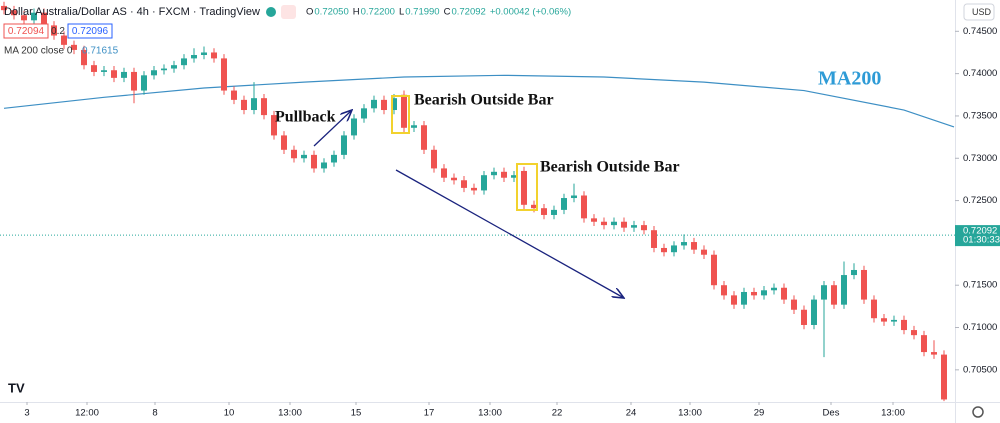 The height and width of the screenshot is (423, 1000). Describe the element at coordinates (378, 12) in the screenshot. I see `ohlc-value: 0.72200` at that location.